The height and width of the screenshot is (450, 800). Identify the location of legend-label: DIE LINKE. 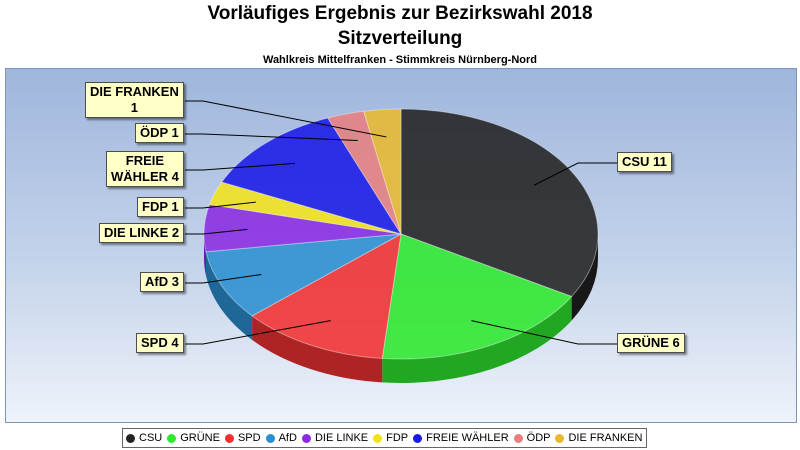
(341, 438).